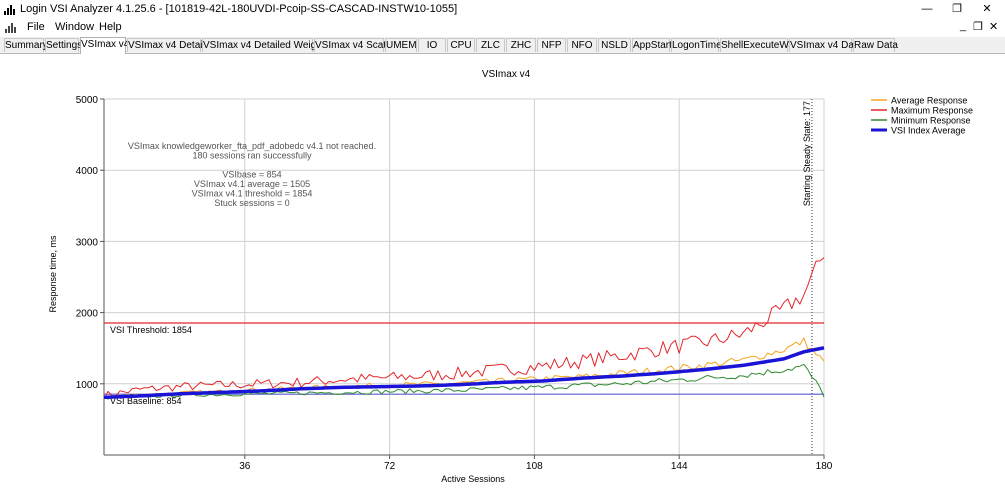  Describe the element at coordinates (252, 184) in the screenshot. I see `annotation-line: VSImax v4.1 average = 1505` at that location.